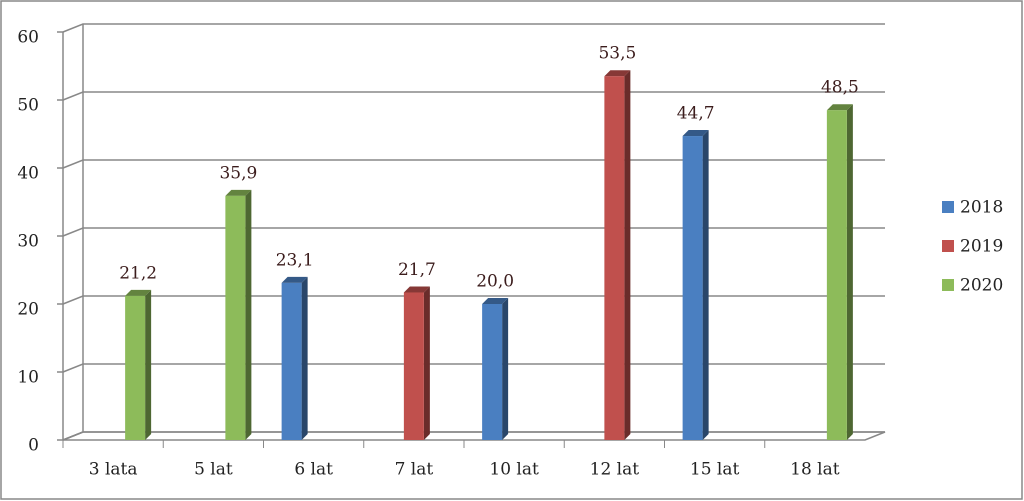  What do you see at coordinates (981, 208) in the screenshot?
I see `legend-label: 2018` at bounding box center [981, 208].